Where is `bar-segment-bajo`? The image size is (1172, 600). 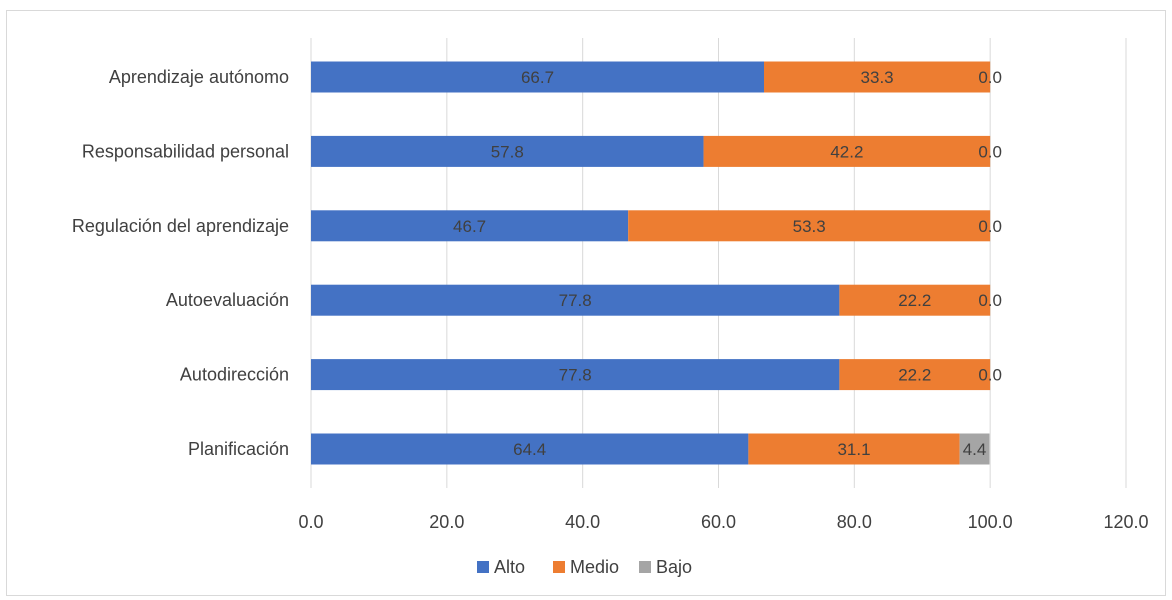 bar-segment-bajo is located at coordinates (974, 449).